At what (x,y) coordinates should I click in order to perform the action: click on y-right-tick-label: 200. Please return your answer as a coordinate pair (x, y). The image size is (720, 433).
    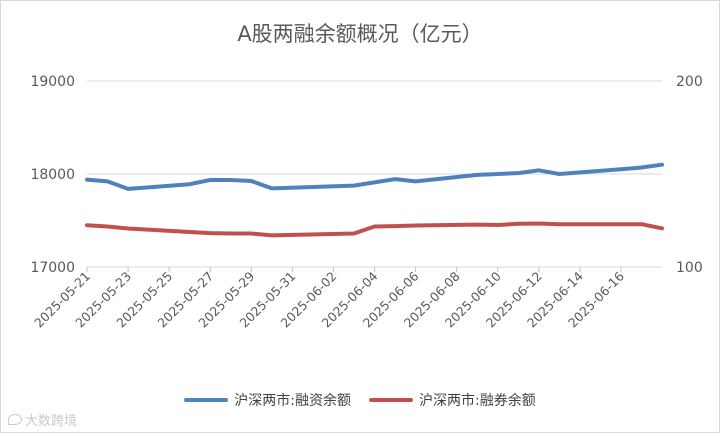
    Looking at the image, I should click on (689, 82).